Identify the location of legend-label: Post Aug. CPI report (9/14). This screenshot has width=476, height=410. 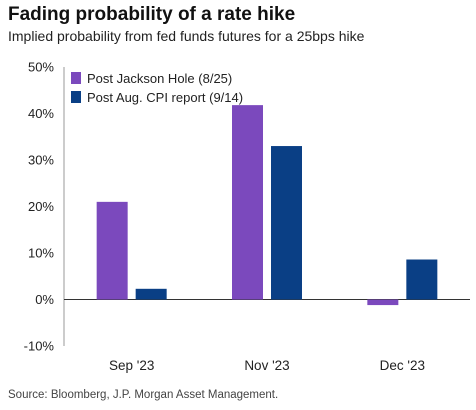
(165, 97).